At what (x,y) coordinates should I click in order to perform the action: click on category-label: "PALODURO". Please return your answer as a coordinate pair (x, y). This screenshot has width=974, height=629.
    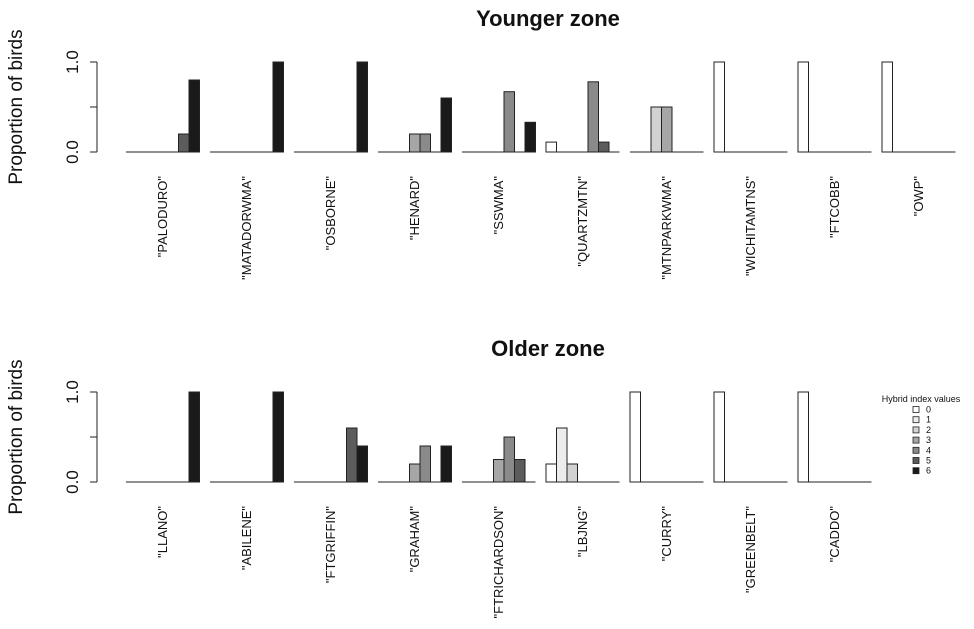
    Looking at the image, I should click on (162, 217).